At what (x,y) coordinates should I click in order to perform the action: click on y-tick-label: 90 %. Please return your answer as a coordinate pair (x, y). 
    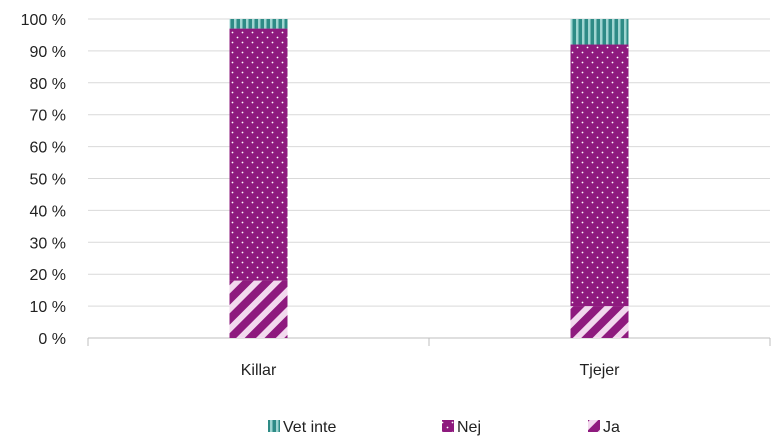
    Looking at the image, I should click on (48, 52).